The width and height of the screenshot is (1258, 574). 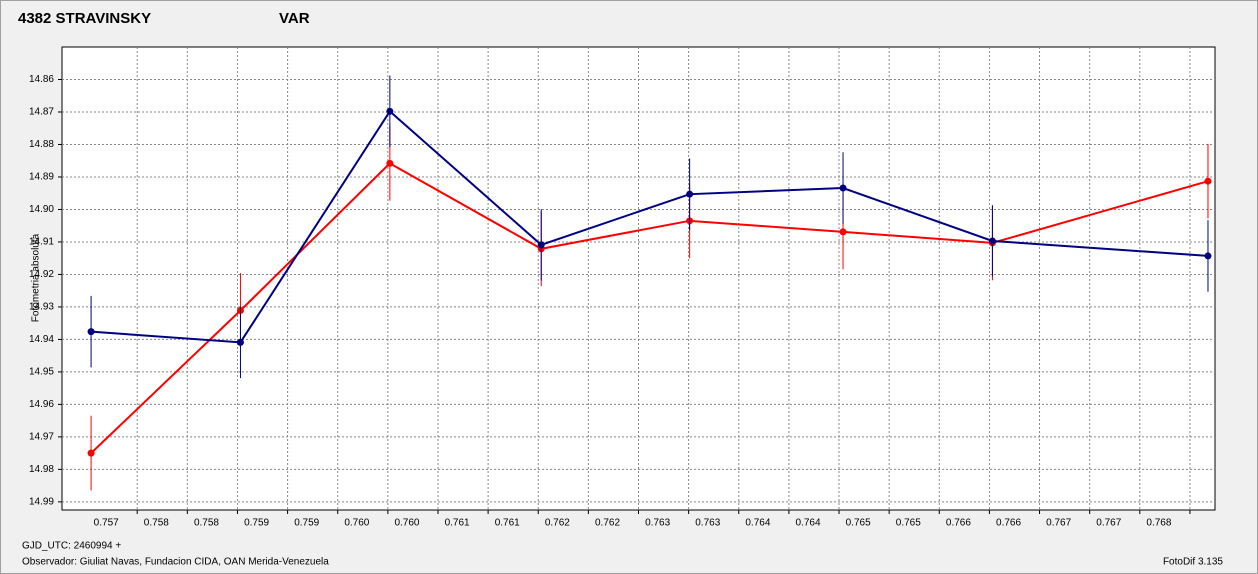 What do you see at coordinates (41, 209) in the screenshot?
I see `y-tick-label: 14.90` at bounding box center [41, 209].